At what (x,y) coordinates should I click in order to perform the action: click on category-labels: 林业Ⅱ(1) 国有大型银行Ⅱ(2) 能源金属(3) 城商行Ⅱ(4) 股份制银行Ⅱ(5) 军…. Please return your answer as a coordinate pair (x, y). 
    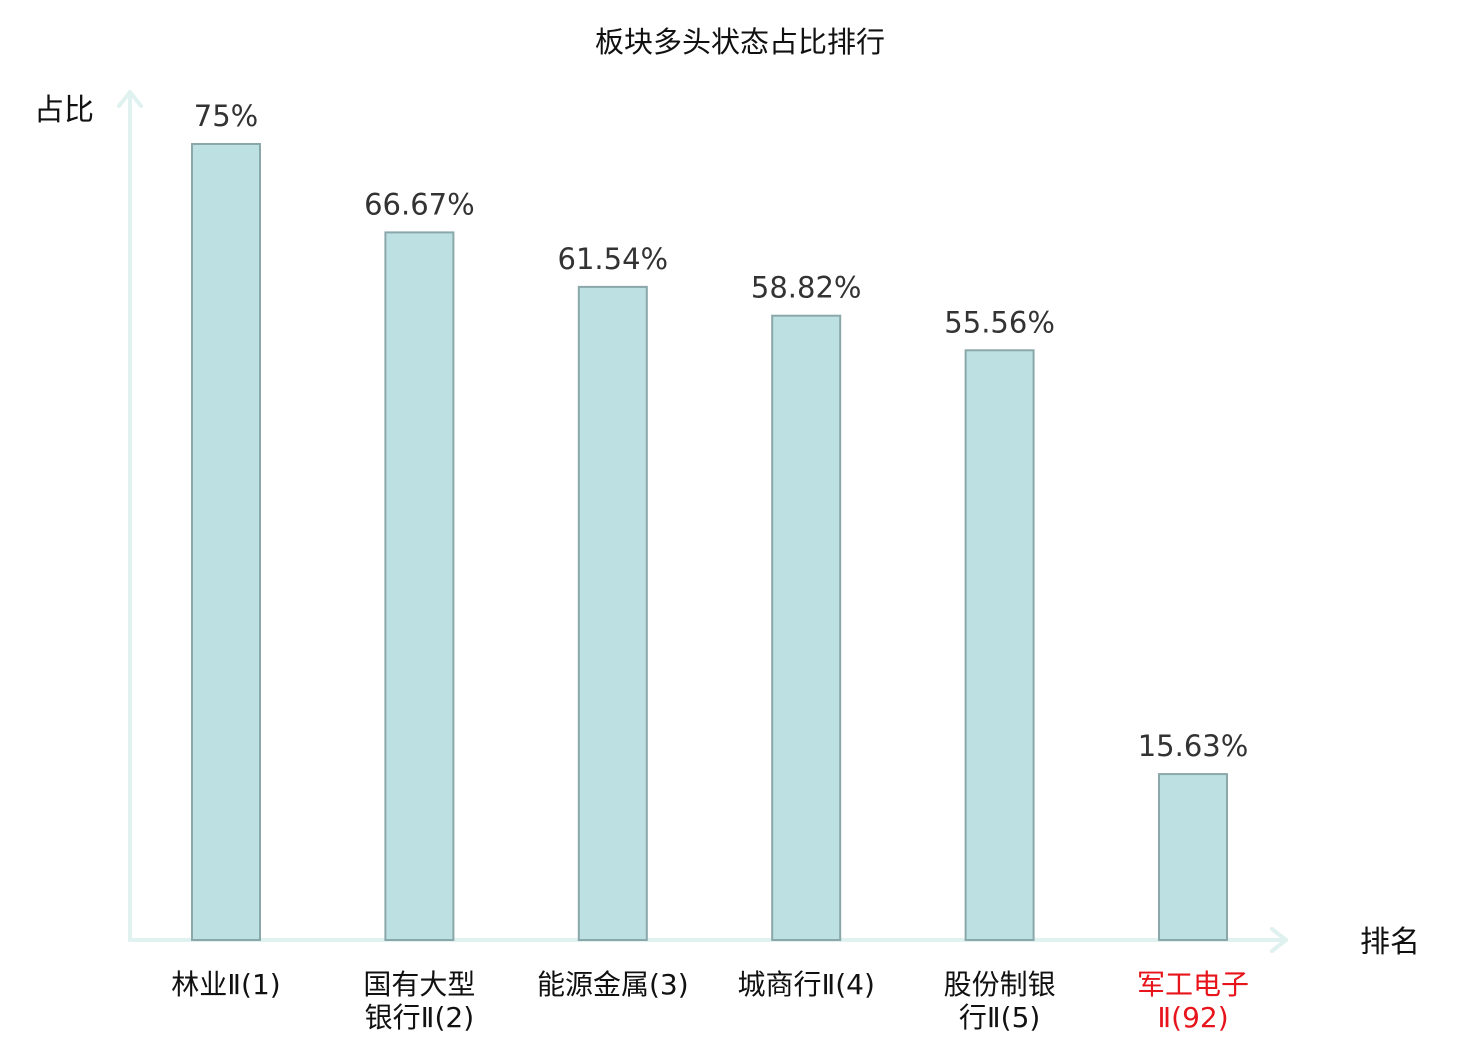
    Looking at the image, I should click on (710, 1001).